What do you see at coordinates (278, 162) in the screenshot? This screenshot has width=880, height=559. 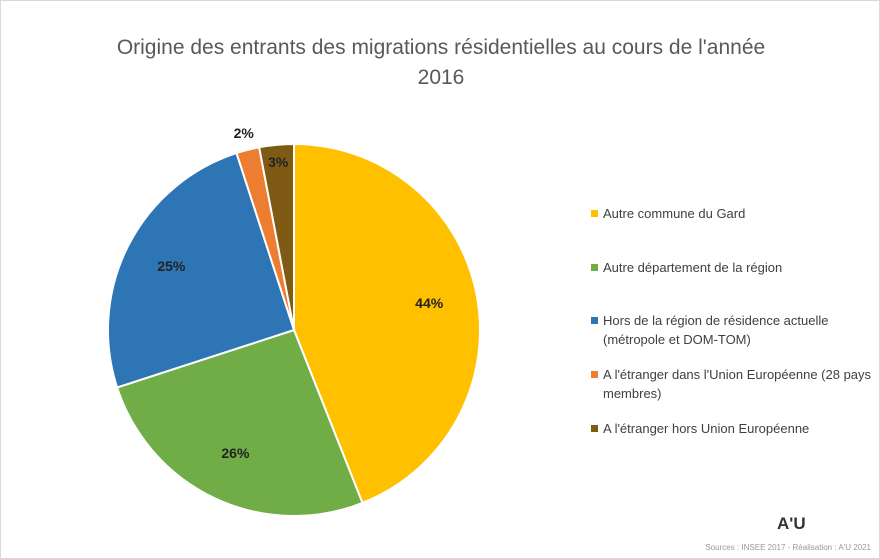 I see `data-label: 3%` at bounding box center [278, 162].